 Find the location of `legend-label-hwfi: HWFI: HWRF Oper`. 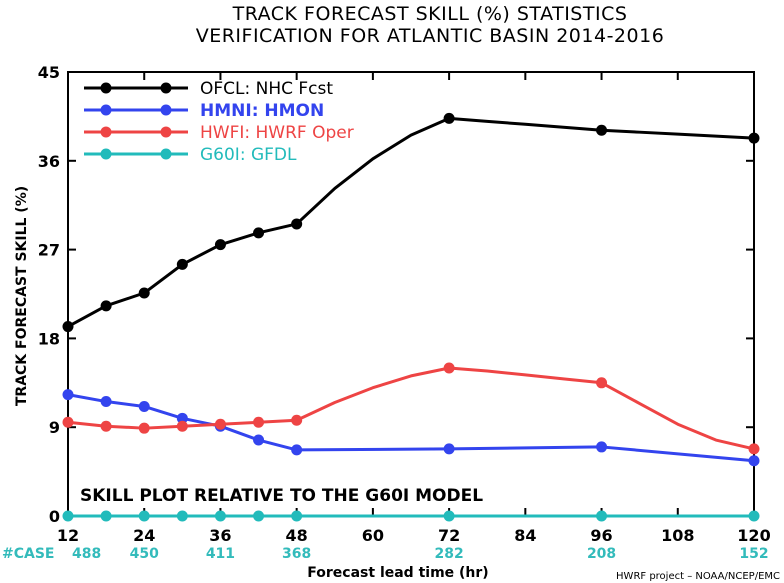

legend-label-hwfi: HWFI: HWRF Oper is located at coordinates (277, 133).